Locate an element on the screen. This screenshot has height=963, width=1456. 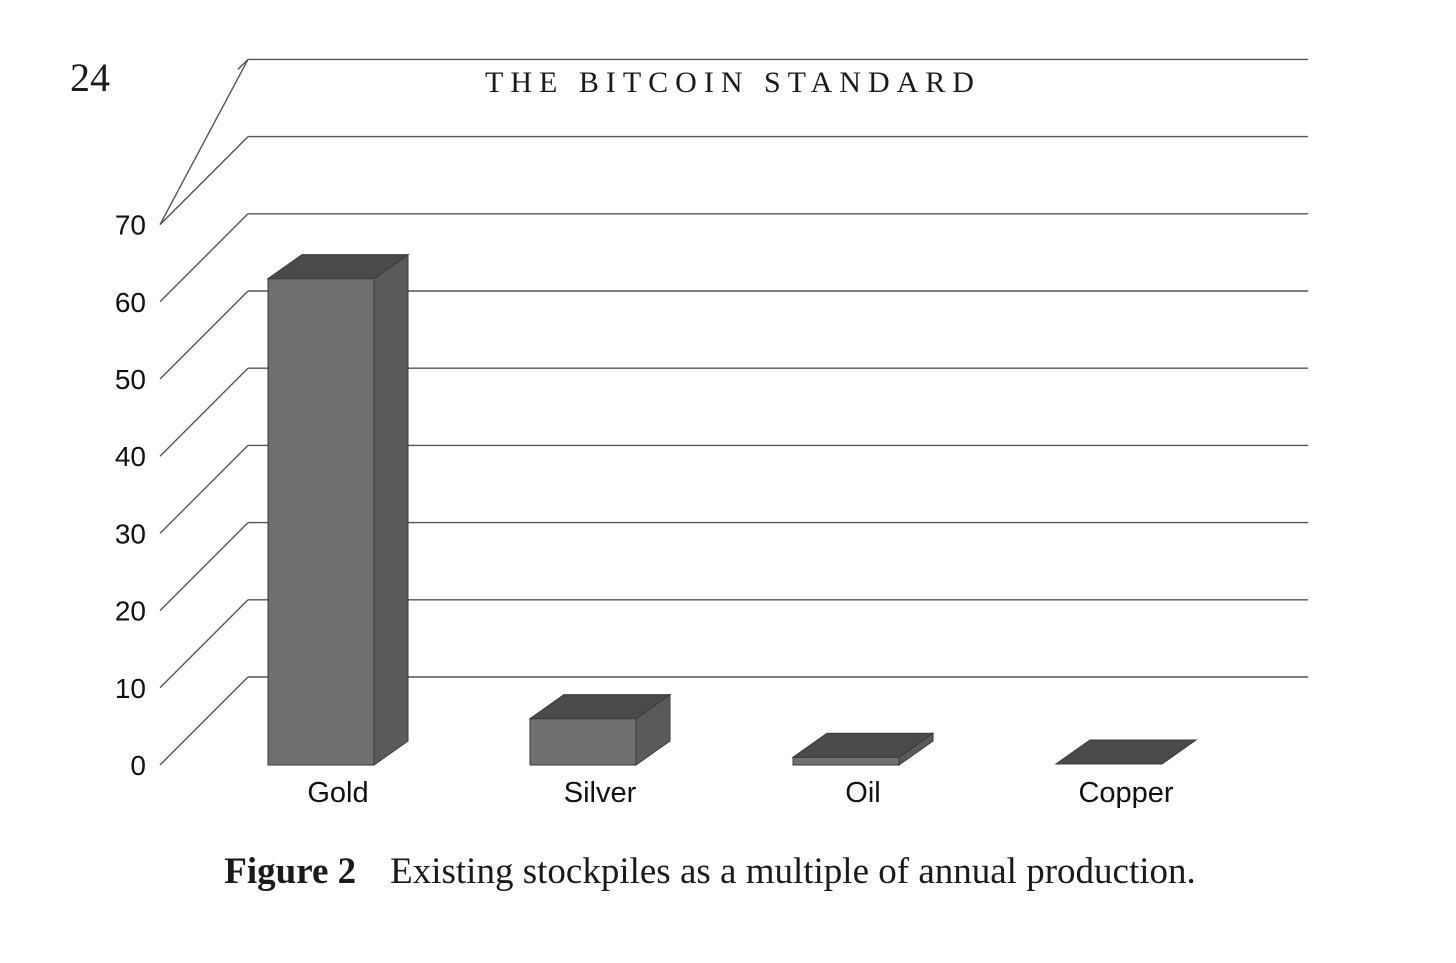
bar-silver is located at coordinates (600, 729).